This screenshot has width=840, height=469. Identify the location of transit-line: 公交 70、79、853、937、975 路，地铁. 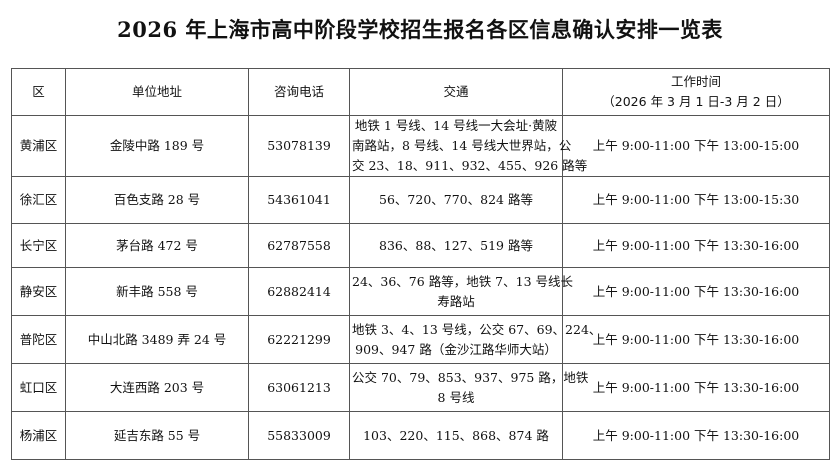
(470, 377).